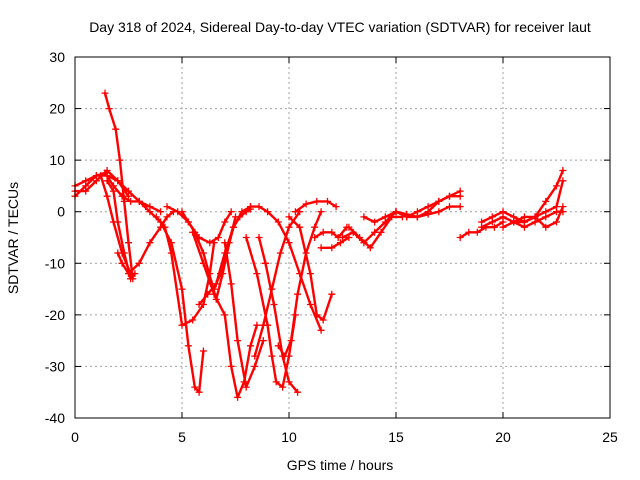  What do you see at coordinates (182, 437) in the screenshot?
I see `x-tick-label: 5` at bounding box center [182, 437].